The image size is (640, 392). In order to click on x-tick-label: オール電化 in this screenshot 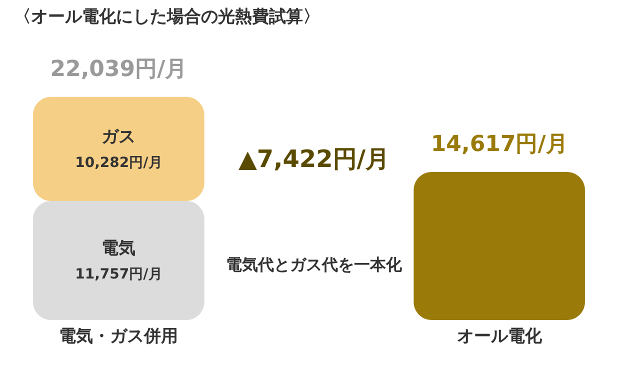, I will do `click(499, 336)`.